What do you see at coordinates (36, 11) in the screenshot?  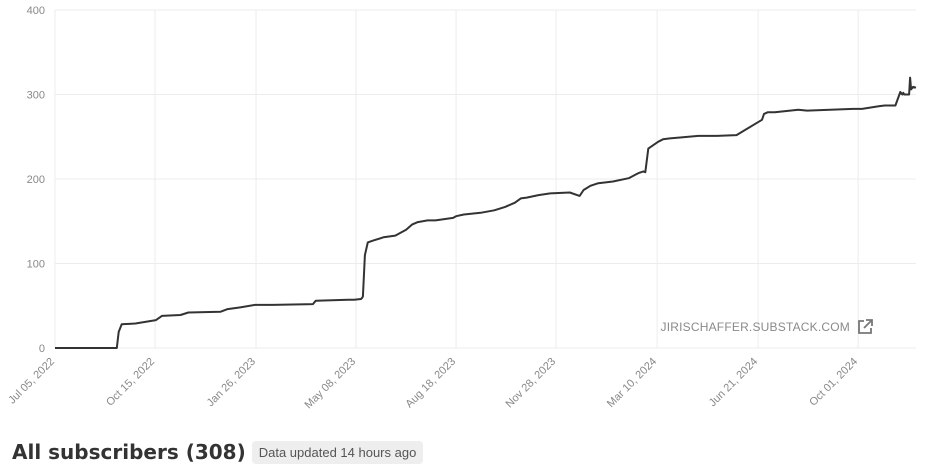 I see `y-tick-label: 400` at bounding box center [36, 11].